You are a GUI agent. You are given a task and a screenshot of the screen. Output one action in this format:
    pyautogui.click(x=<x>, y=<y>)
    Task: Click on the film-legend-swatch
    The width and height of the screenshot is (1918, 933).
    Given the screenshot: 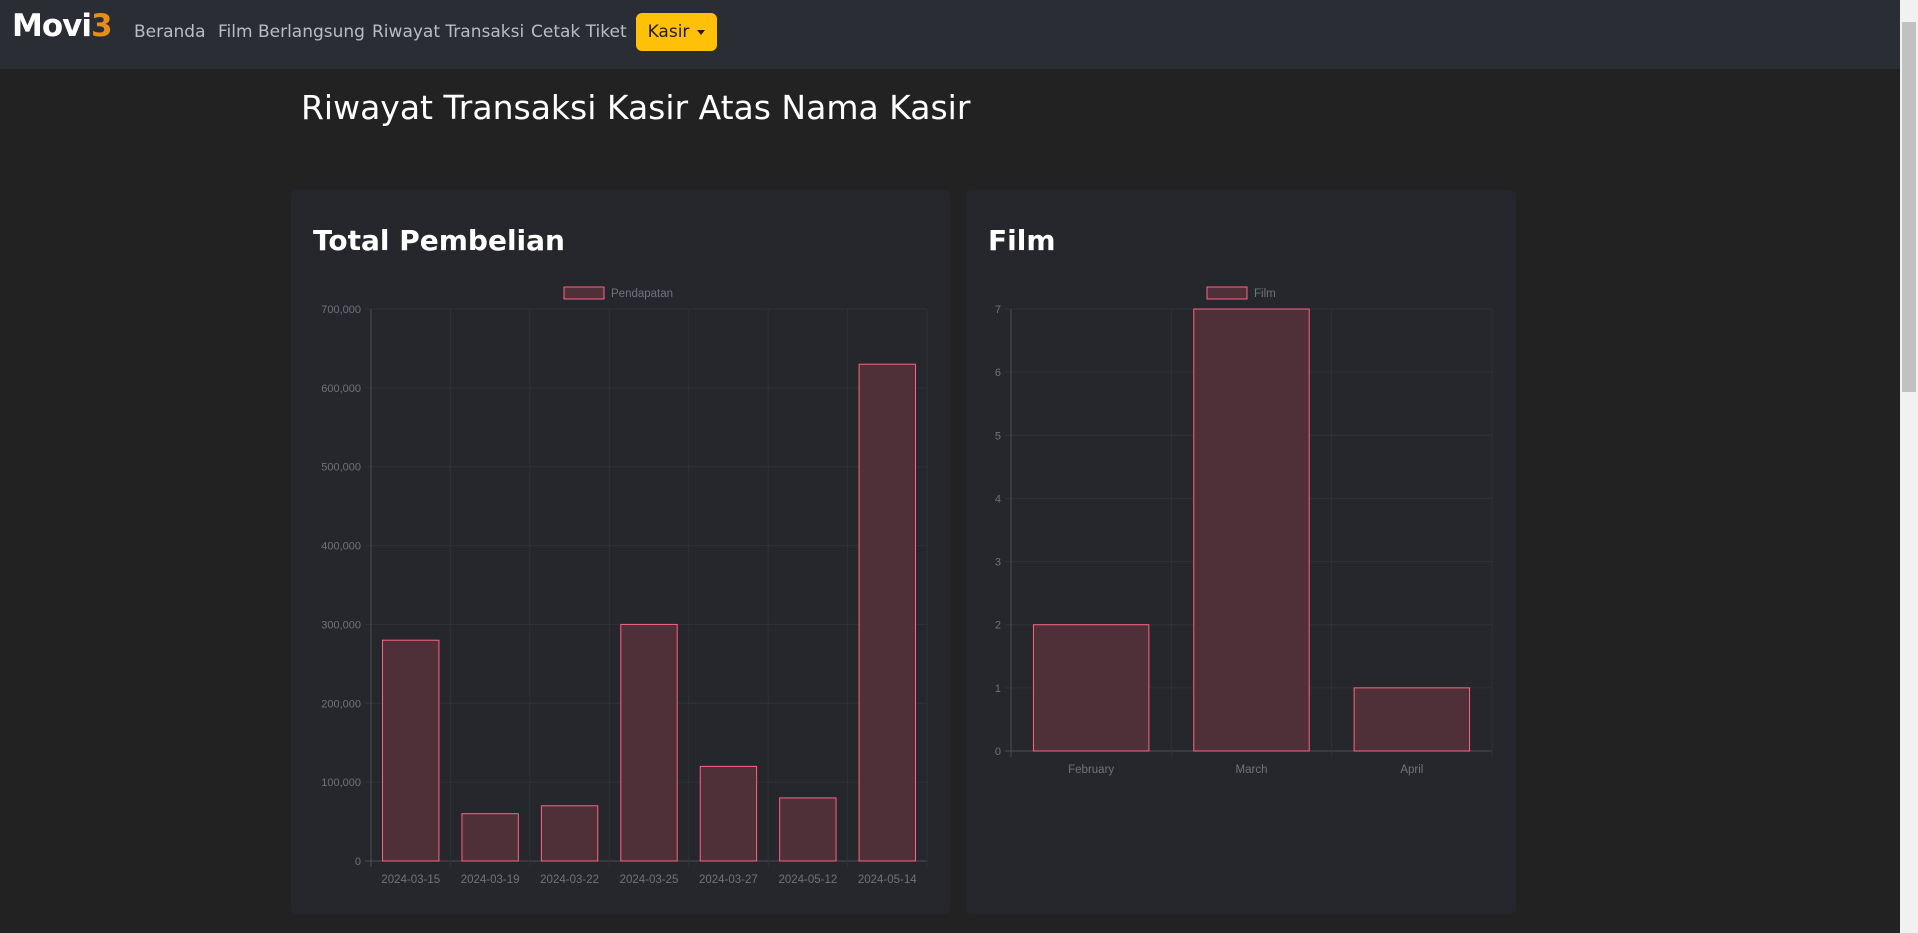 What is the action you would take?
    pyautogui.click(x=1227, y=293)
    